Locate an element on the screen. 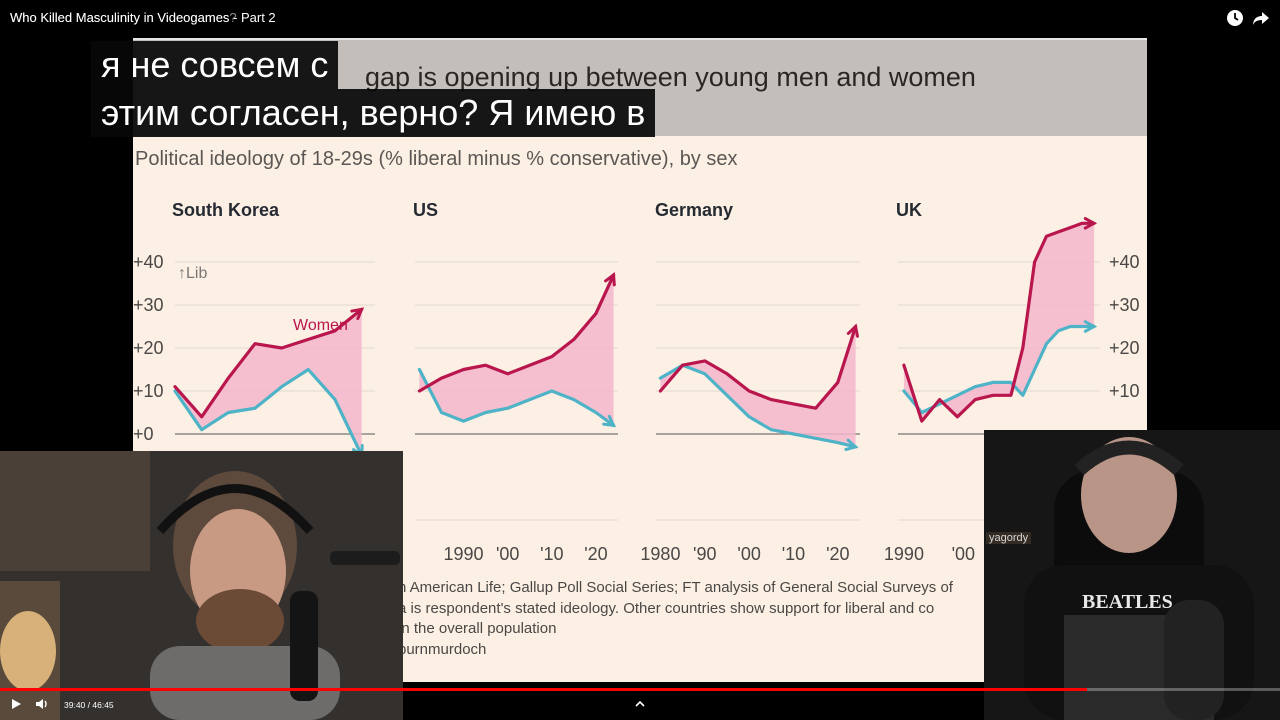  duration: 46:45 is located at coordinates (103, 705).